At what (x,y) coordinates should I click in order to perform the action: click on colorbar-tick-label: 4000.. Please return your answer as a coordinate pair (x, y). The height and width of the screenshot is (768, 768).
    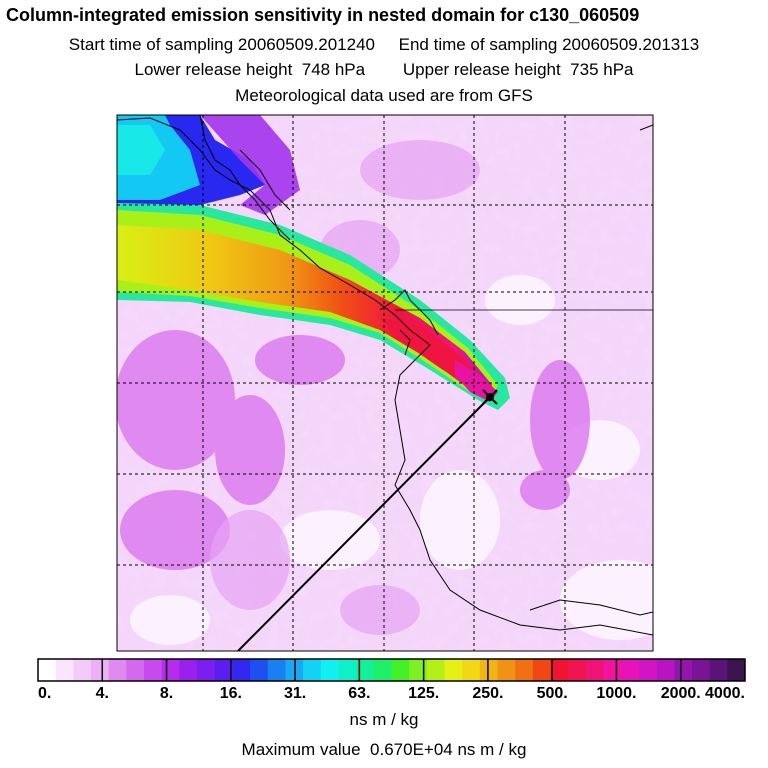
    Looking at the image, I should click on (725, 693).